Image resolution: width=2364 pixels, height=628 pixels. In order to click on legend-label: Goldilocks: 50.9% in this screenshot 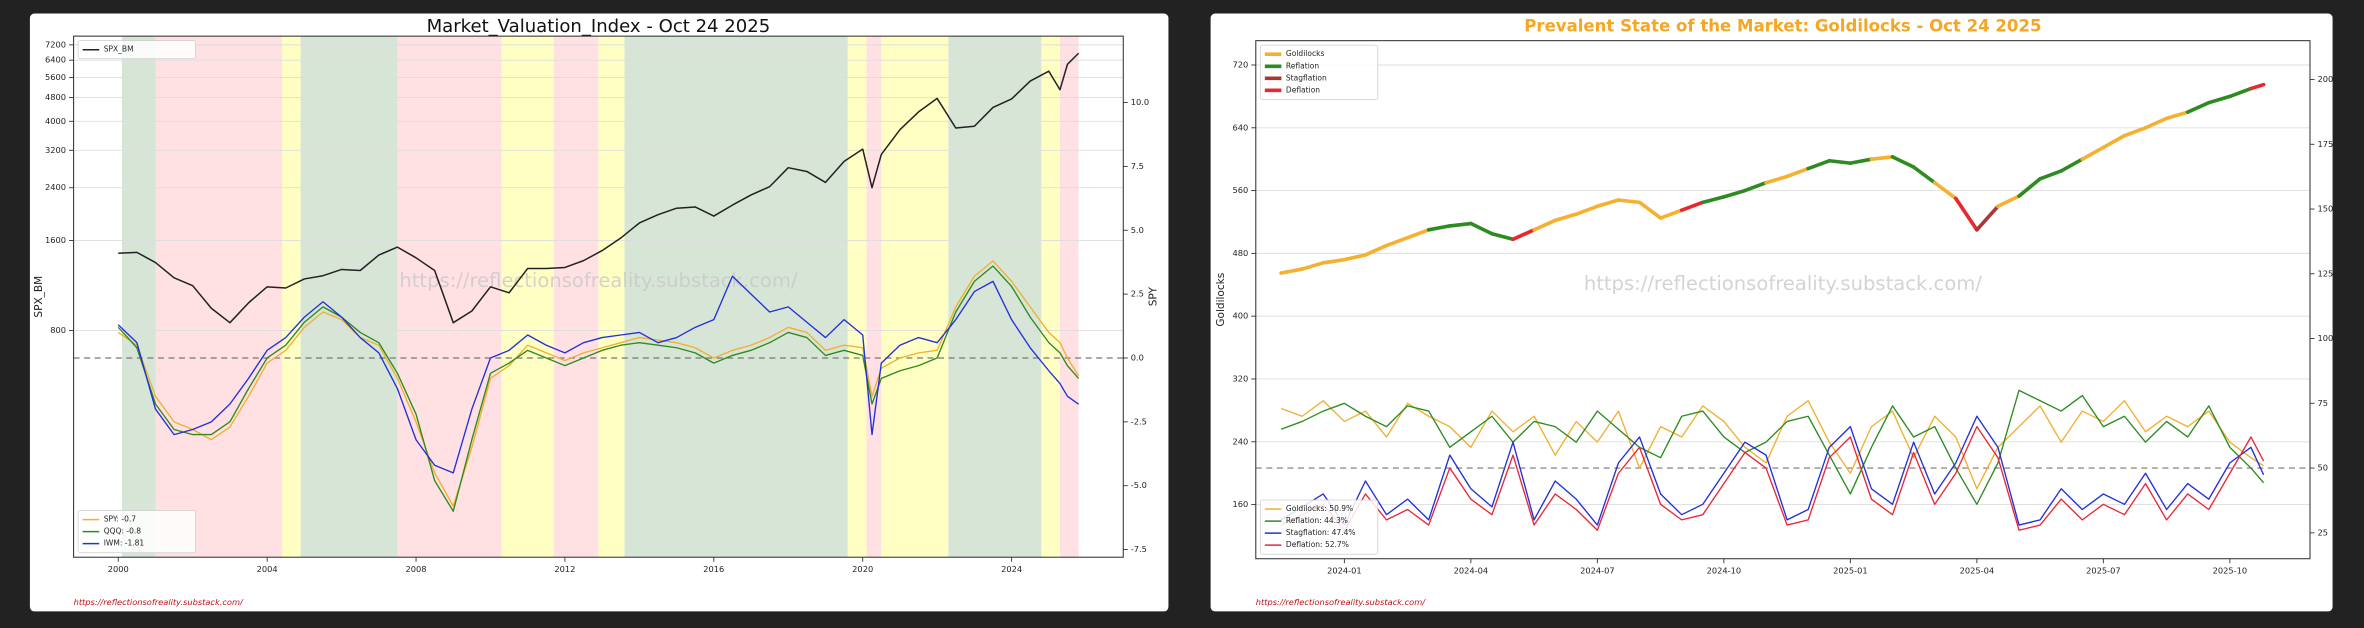, I will do `click(1319, 508)`.